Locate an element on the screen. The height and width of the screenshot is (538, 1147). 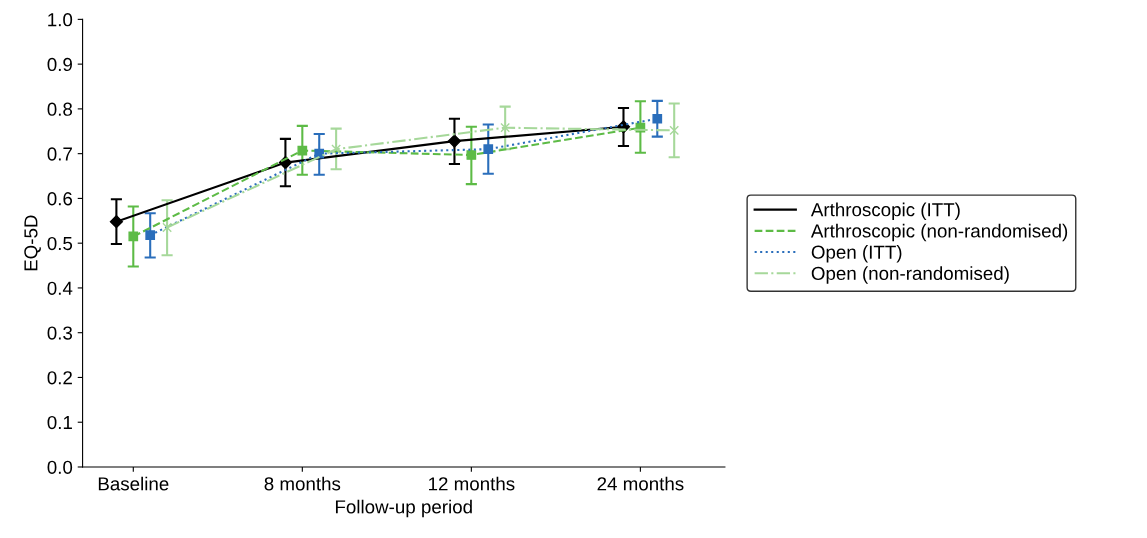
y-tick-label: 0.8 is located at coordinates (60, 109).